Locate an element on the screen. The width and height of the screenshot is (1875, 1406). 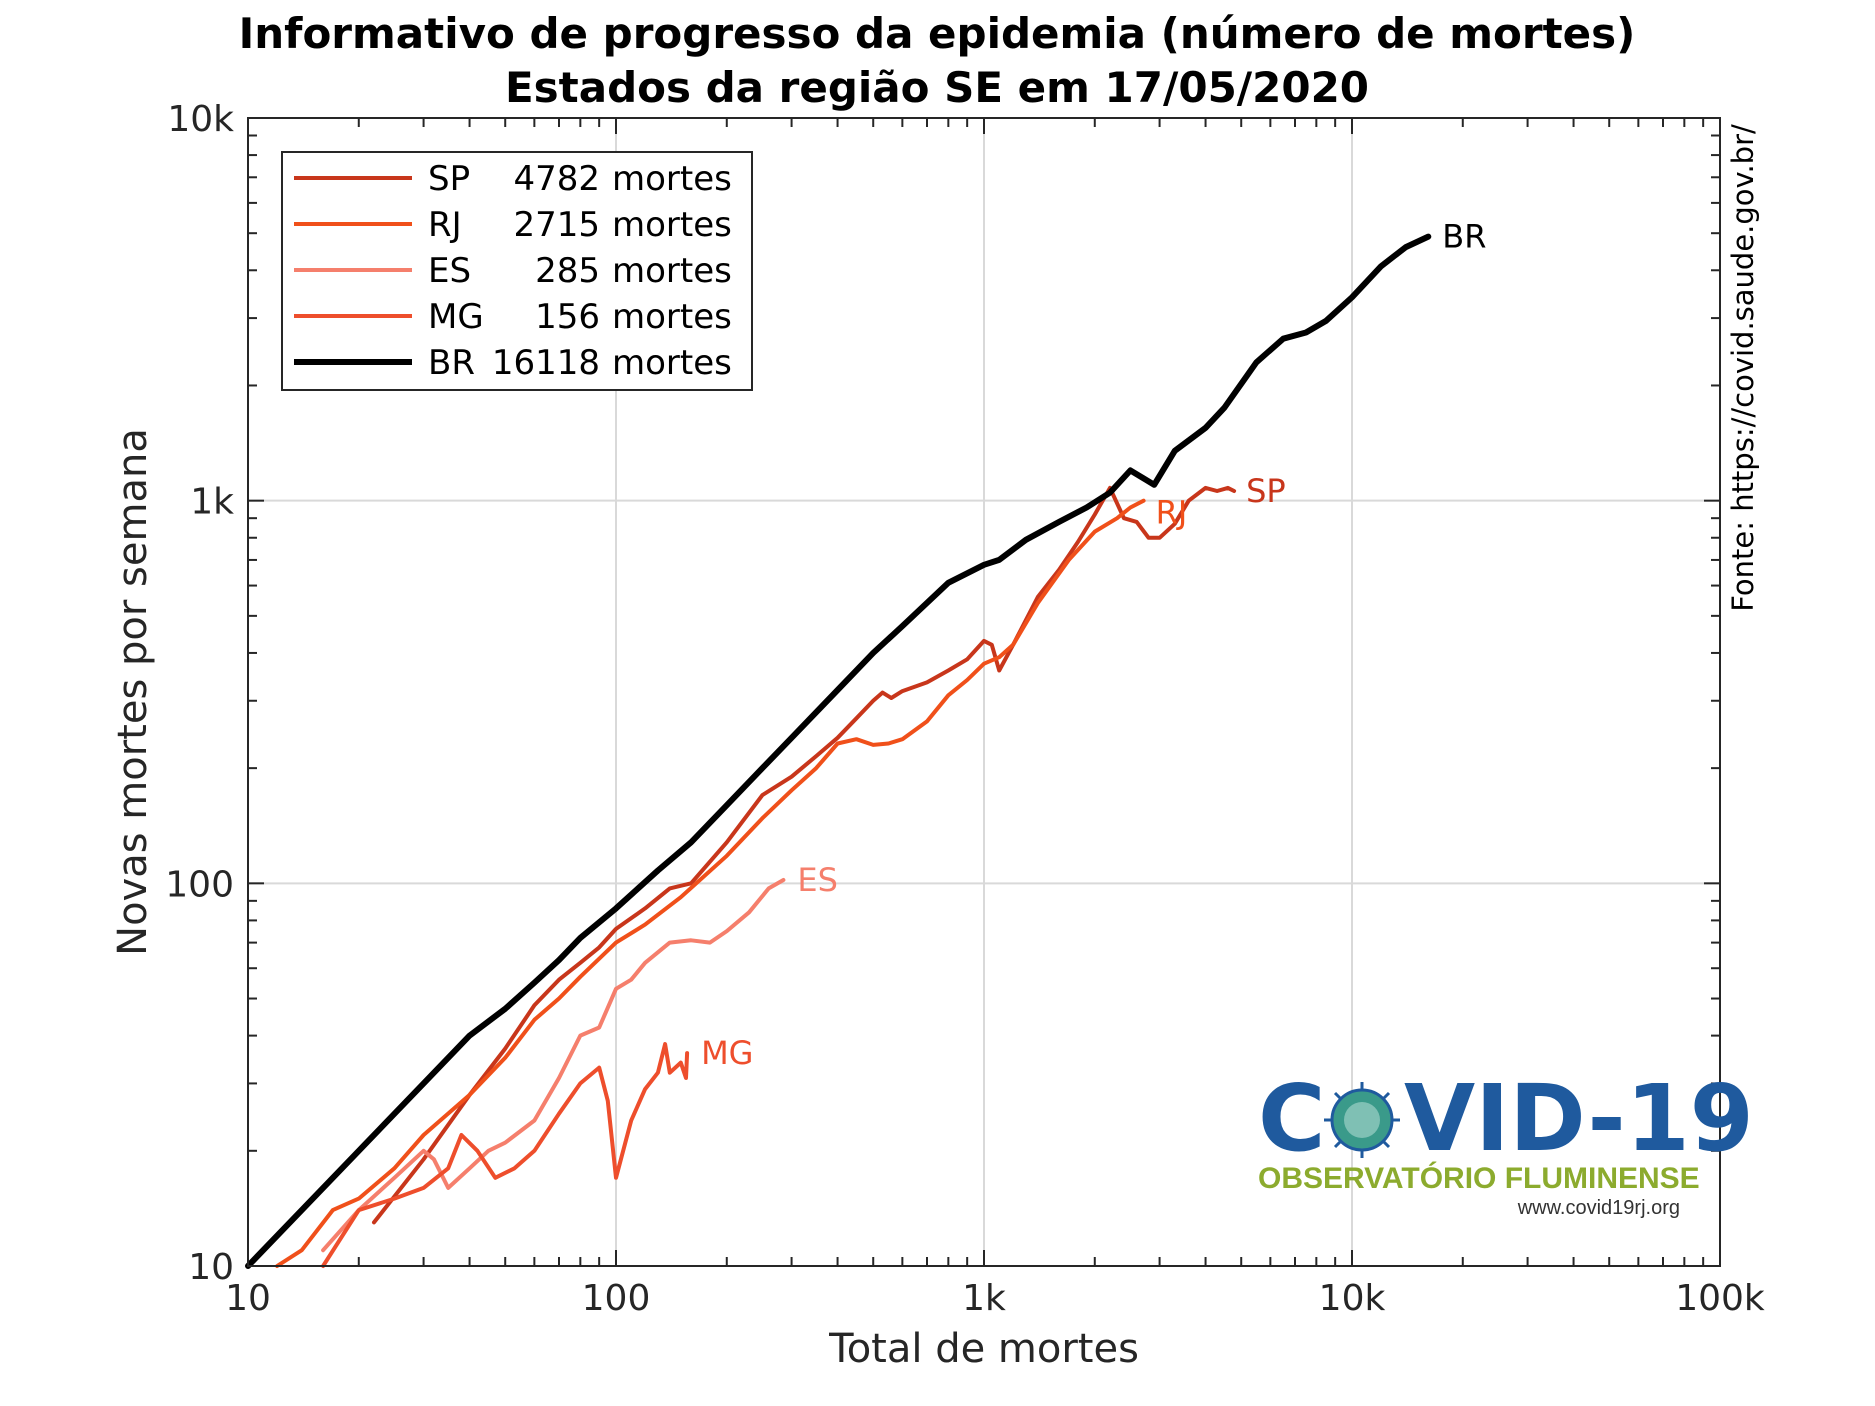
y-tick-label-2: 1k is located at coordinates (212, 502).